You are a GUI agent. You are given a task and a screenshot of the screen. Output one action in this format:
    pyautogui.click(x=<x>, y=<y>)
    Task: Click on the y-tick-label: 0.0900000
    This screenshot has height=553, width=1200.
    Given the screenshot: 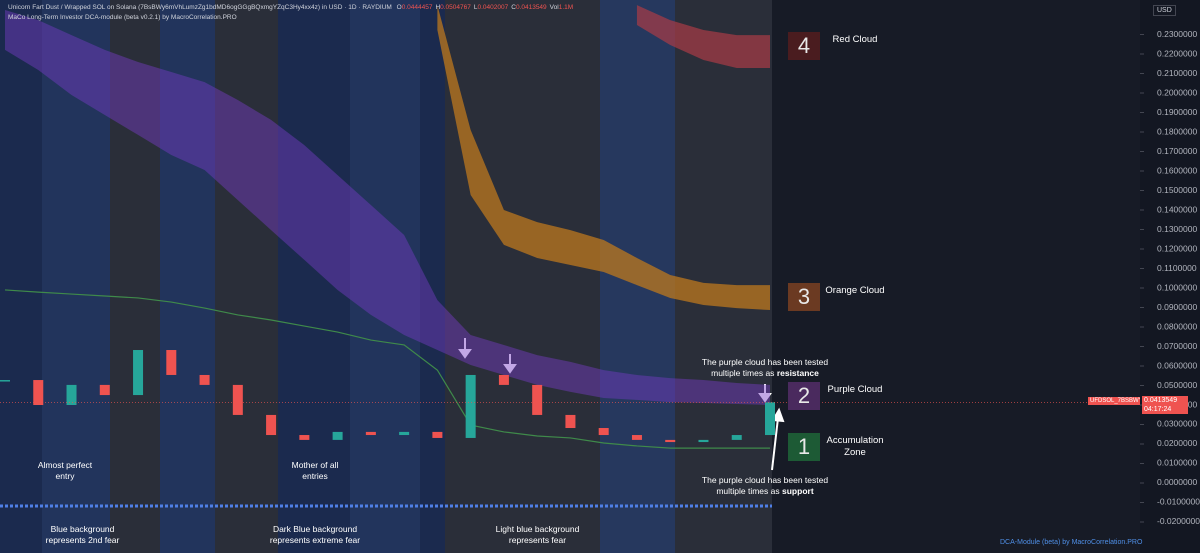 What is the action you would take?
    pyautogui.click(x=1177, y=307)
    